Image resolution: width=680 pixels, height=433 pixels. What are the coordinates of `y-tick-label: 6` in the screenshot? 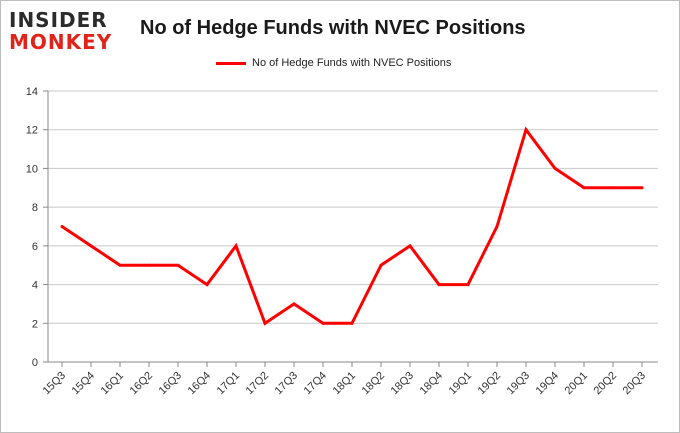 It's located at (35, 247).